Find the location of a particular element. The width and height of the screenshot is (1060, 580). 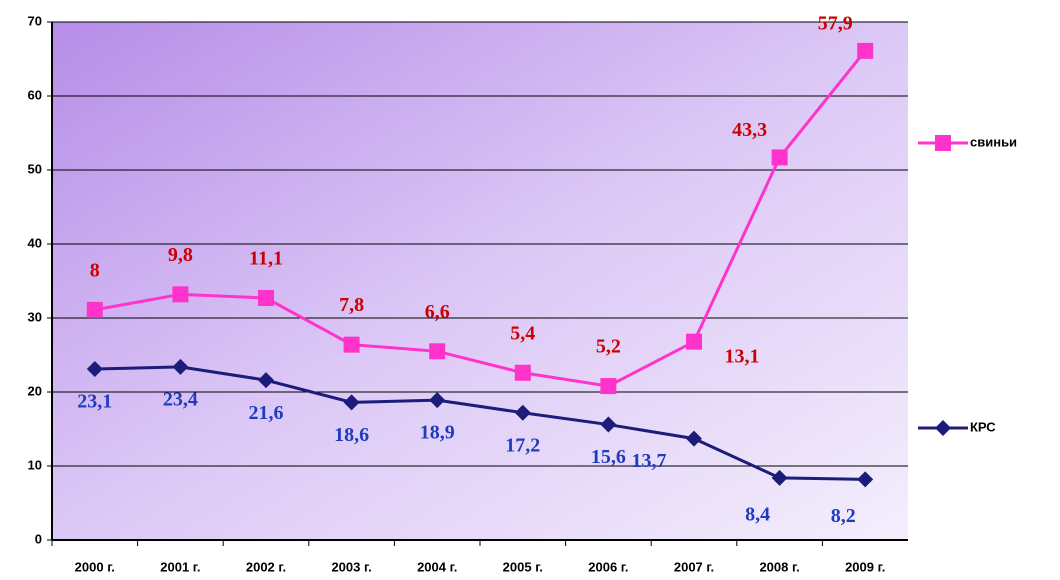

x-tick-label: 2009 г. is located at coordinates (865, 566).